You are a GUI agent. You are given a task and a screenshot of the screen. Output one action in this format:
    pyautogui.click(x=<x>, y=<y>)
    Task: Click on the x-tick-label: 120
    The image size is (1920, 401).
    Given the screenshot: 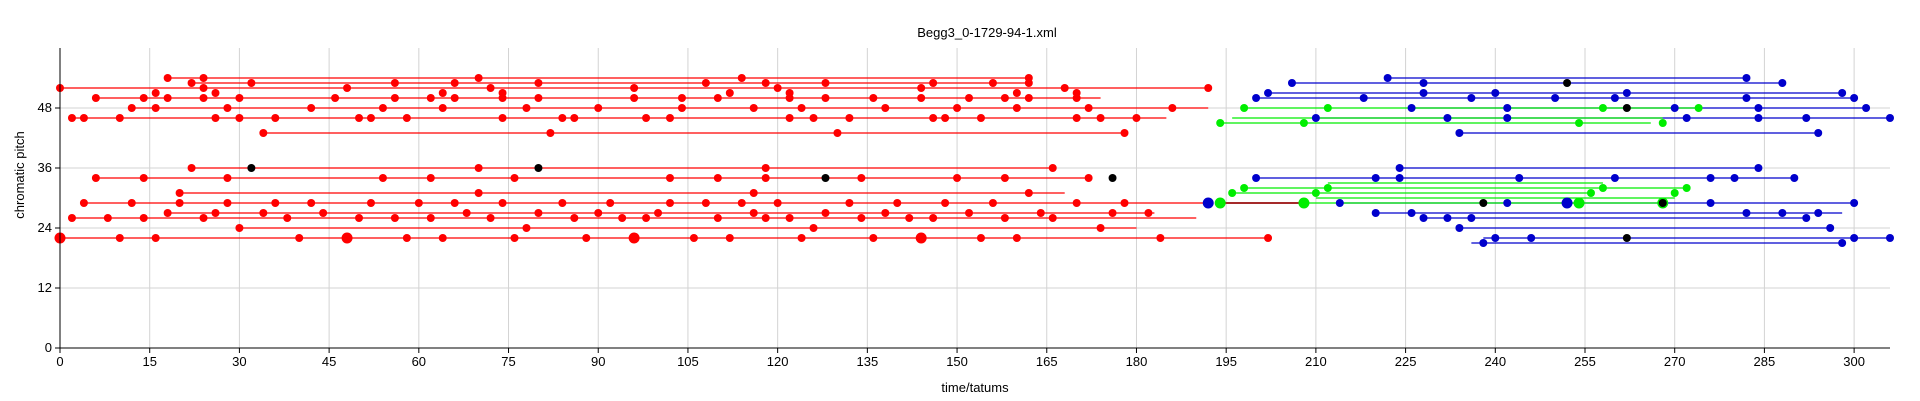 What is the action you would take?
    pyautogui.click(x=778, y=361)
    